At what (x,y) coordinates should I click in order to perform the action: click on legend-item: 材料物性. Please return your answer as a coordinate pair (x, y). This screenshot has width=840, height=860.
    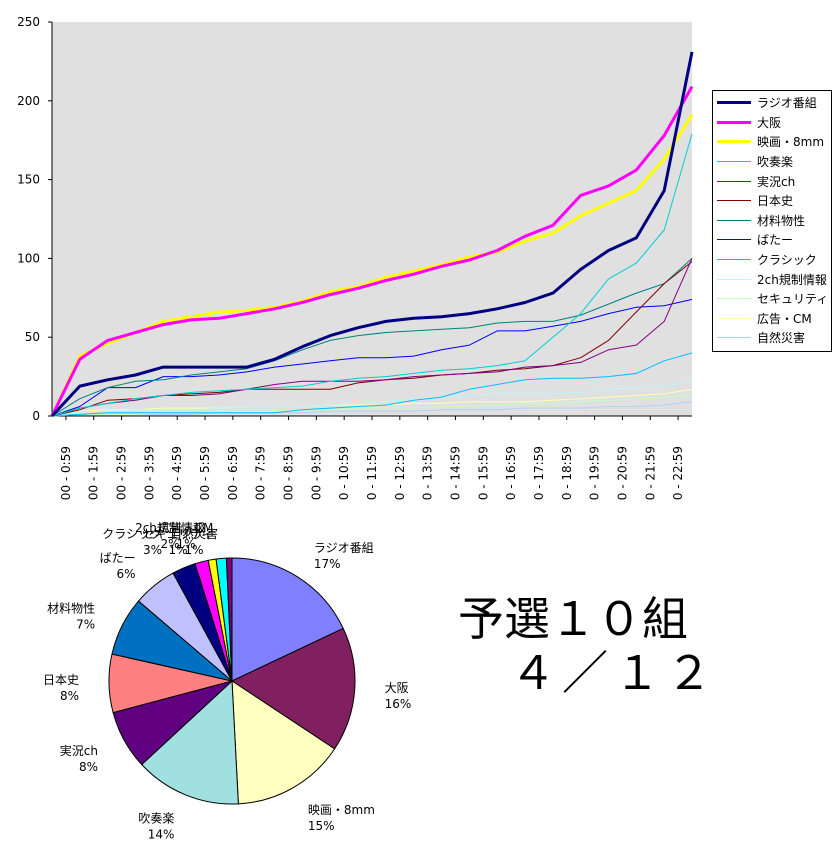
    Looking at the image, I should click on (772, 221).